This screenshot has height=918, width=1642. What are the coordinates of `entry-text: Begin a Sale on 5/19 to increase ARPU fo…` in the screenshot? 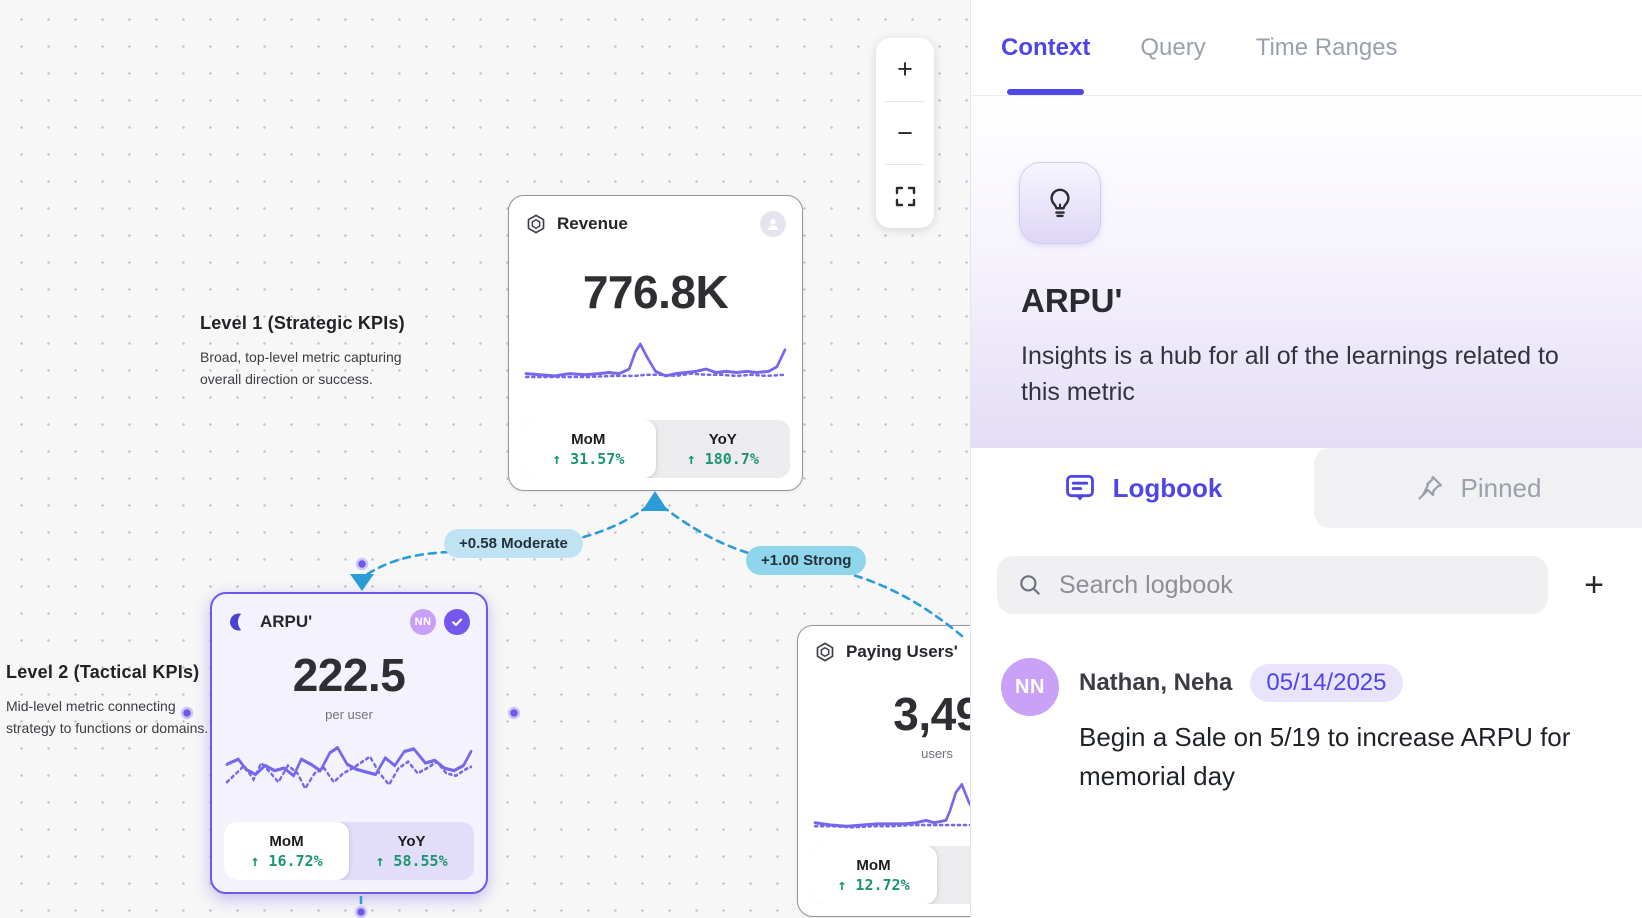 It's located at (1325, 756).